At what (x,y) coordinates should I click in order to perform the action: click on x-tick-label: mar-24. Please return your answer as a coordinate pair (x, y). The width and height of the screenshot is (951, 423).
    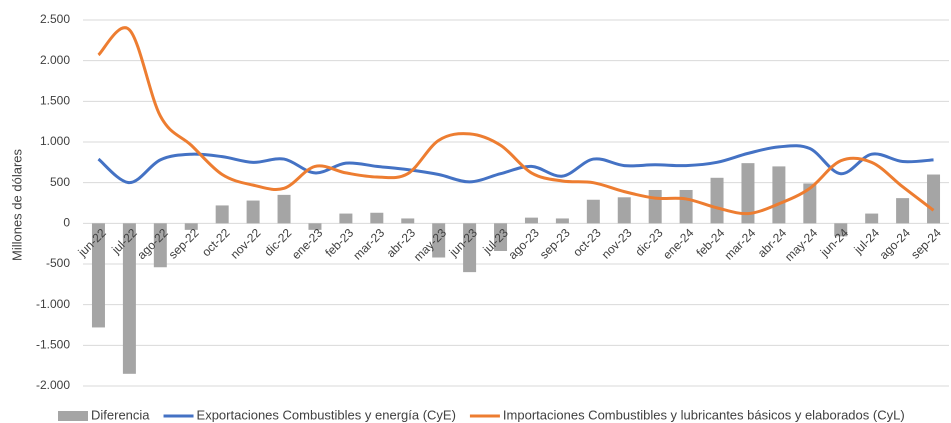
    Looking at the image, I should click on (740, 244).